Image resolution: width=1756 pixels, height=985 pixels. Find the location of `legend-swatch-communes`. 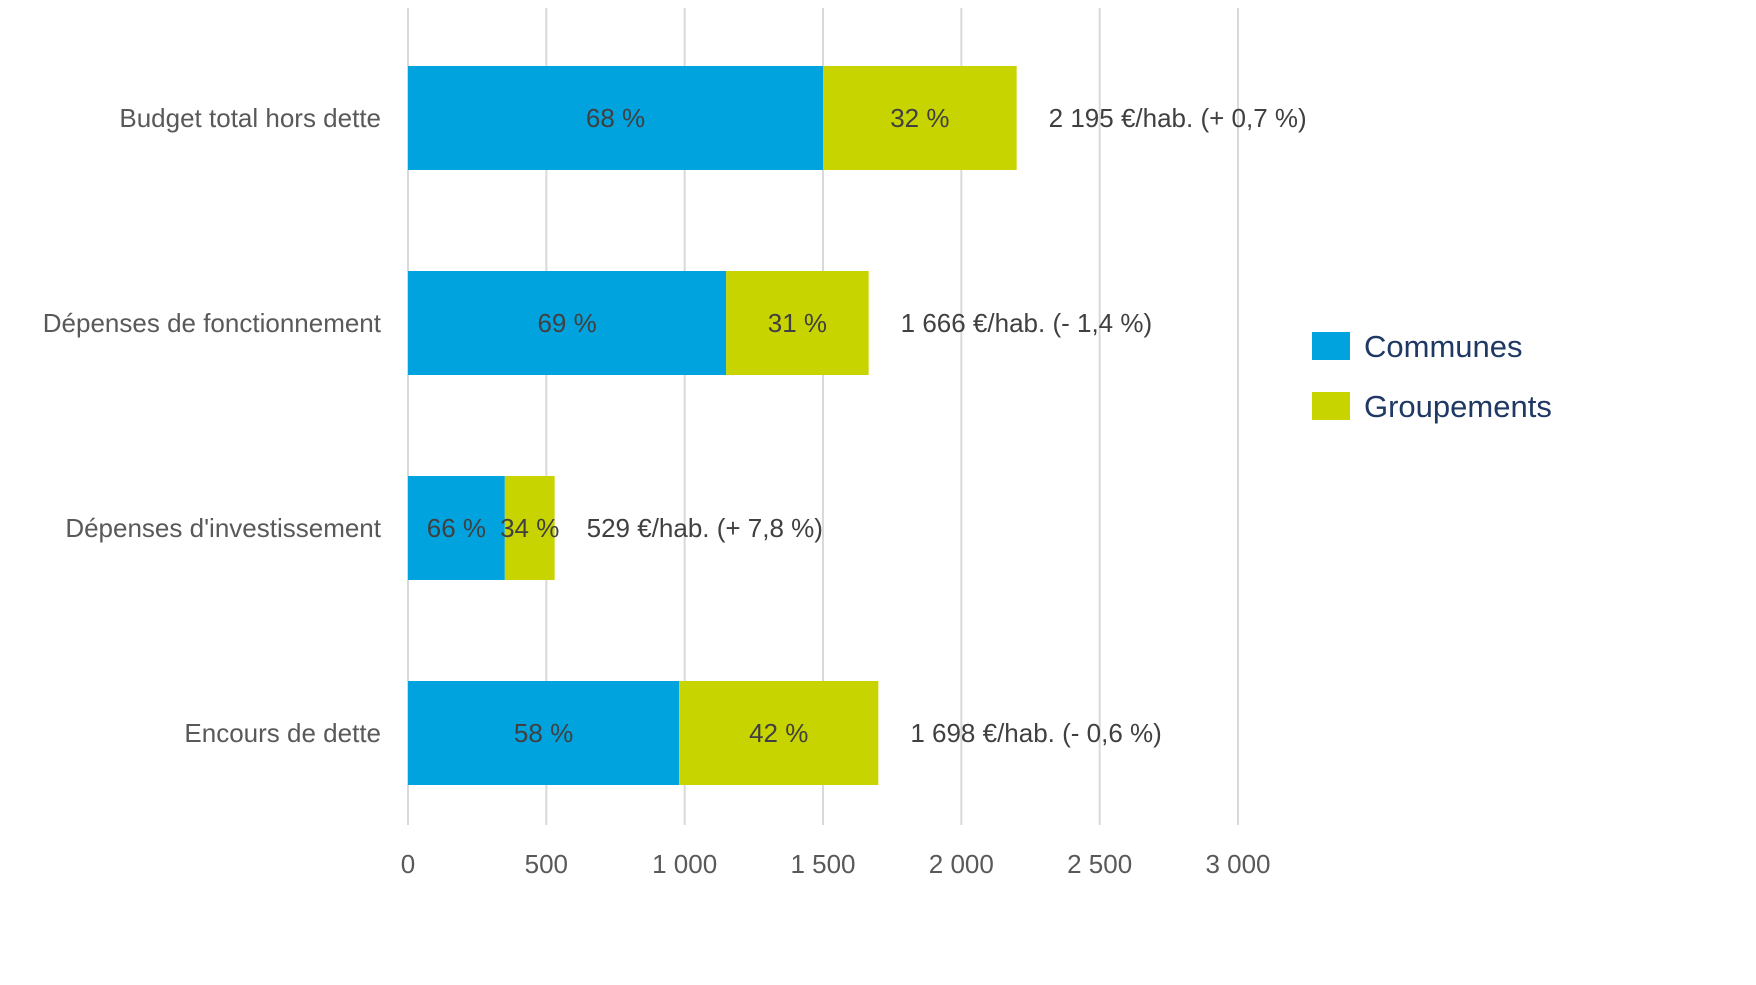

legend-swatch-communes is located at coordinates (1331, 346).